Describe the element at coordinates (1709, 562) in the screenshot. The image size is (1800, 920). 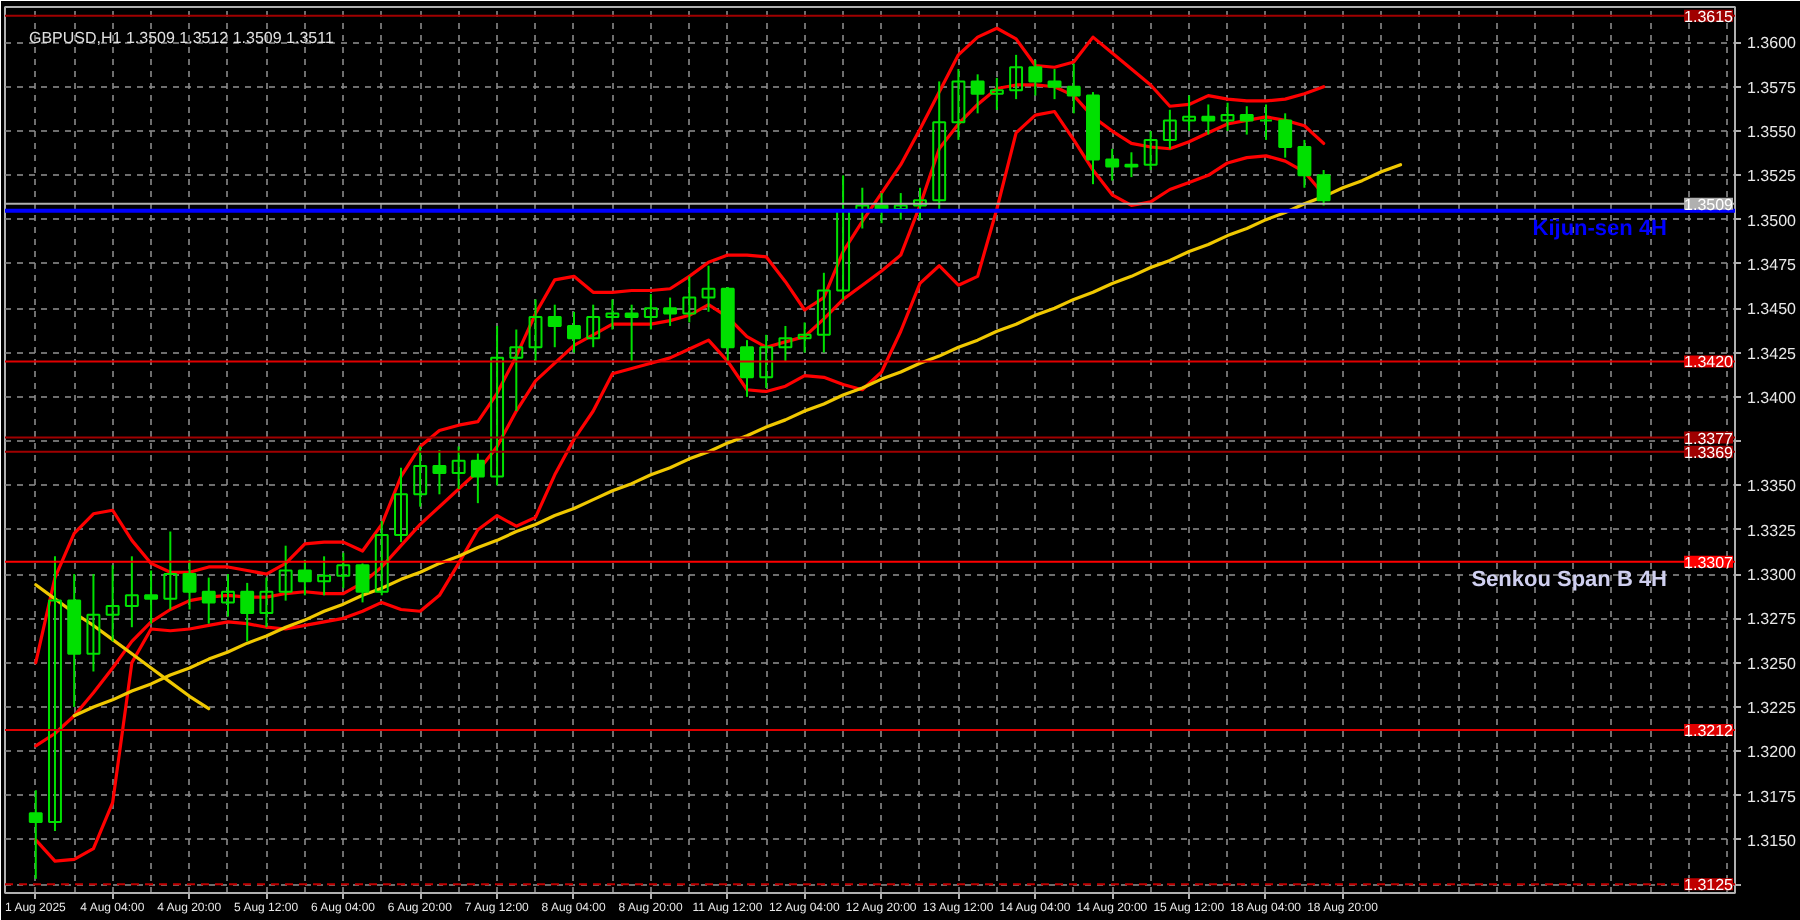
I see `ref-line-label: 1.3307` at that location.